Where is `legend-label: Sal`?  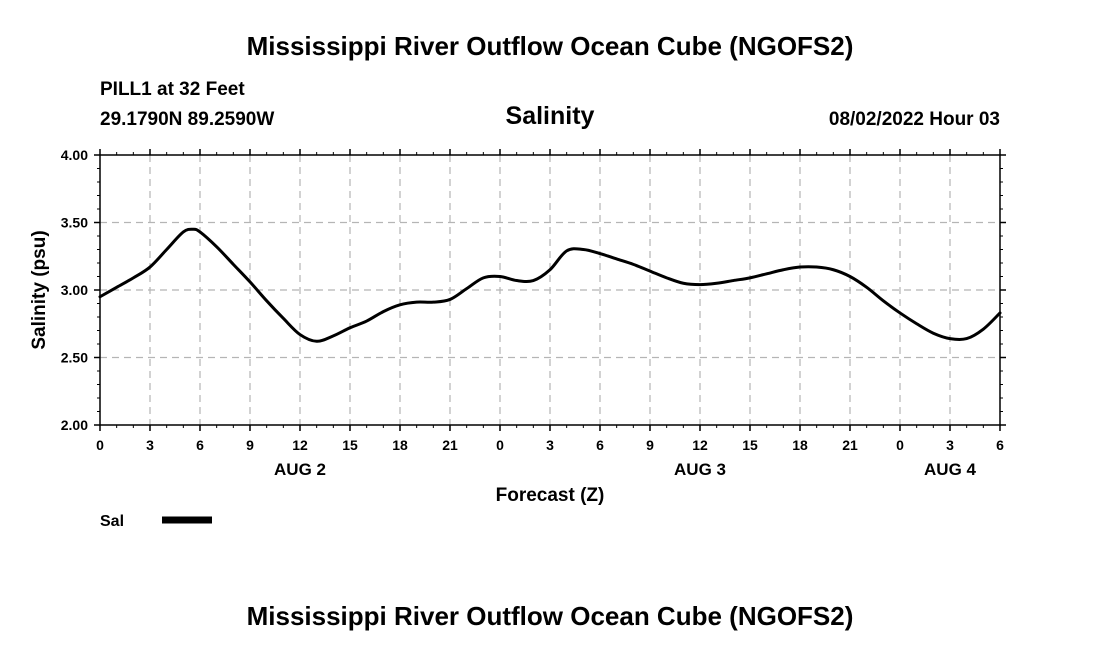
legend-label: Sal is located at coordinates (112, 521).